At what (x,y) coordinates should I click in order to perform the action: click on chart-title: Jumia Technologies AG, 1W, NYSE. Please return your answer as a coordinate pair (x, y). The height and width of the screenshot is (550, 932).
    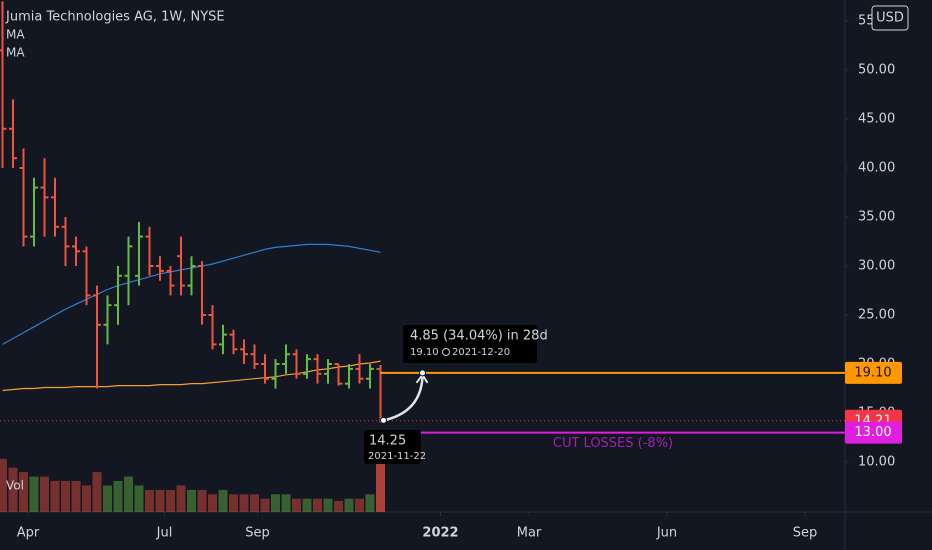
    Looking at the image, I should click on (115, 17).